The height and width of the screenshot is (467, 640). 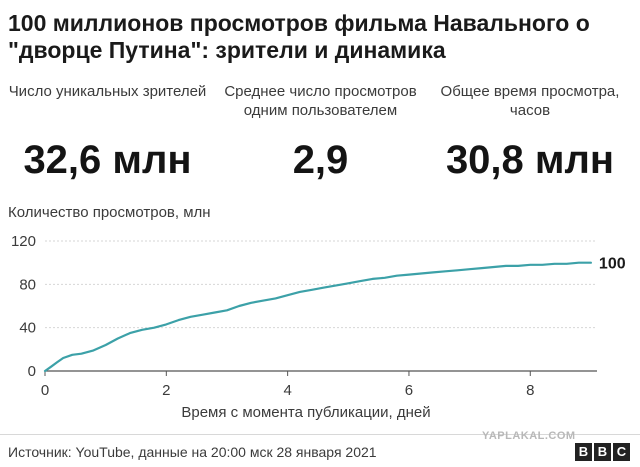 What do you see at coordinates (27, 284) in the screenshot?
I see `y-tick-label: 80` at bounding box center [27, 284].